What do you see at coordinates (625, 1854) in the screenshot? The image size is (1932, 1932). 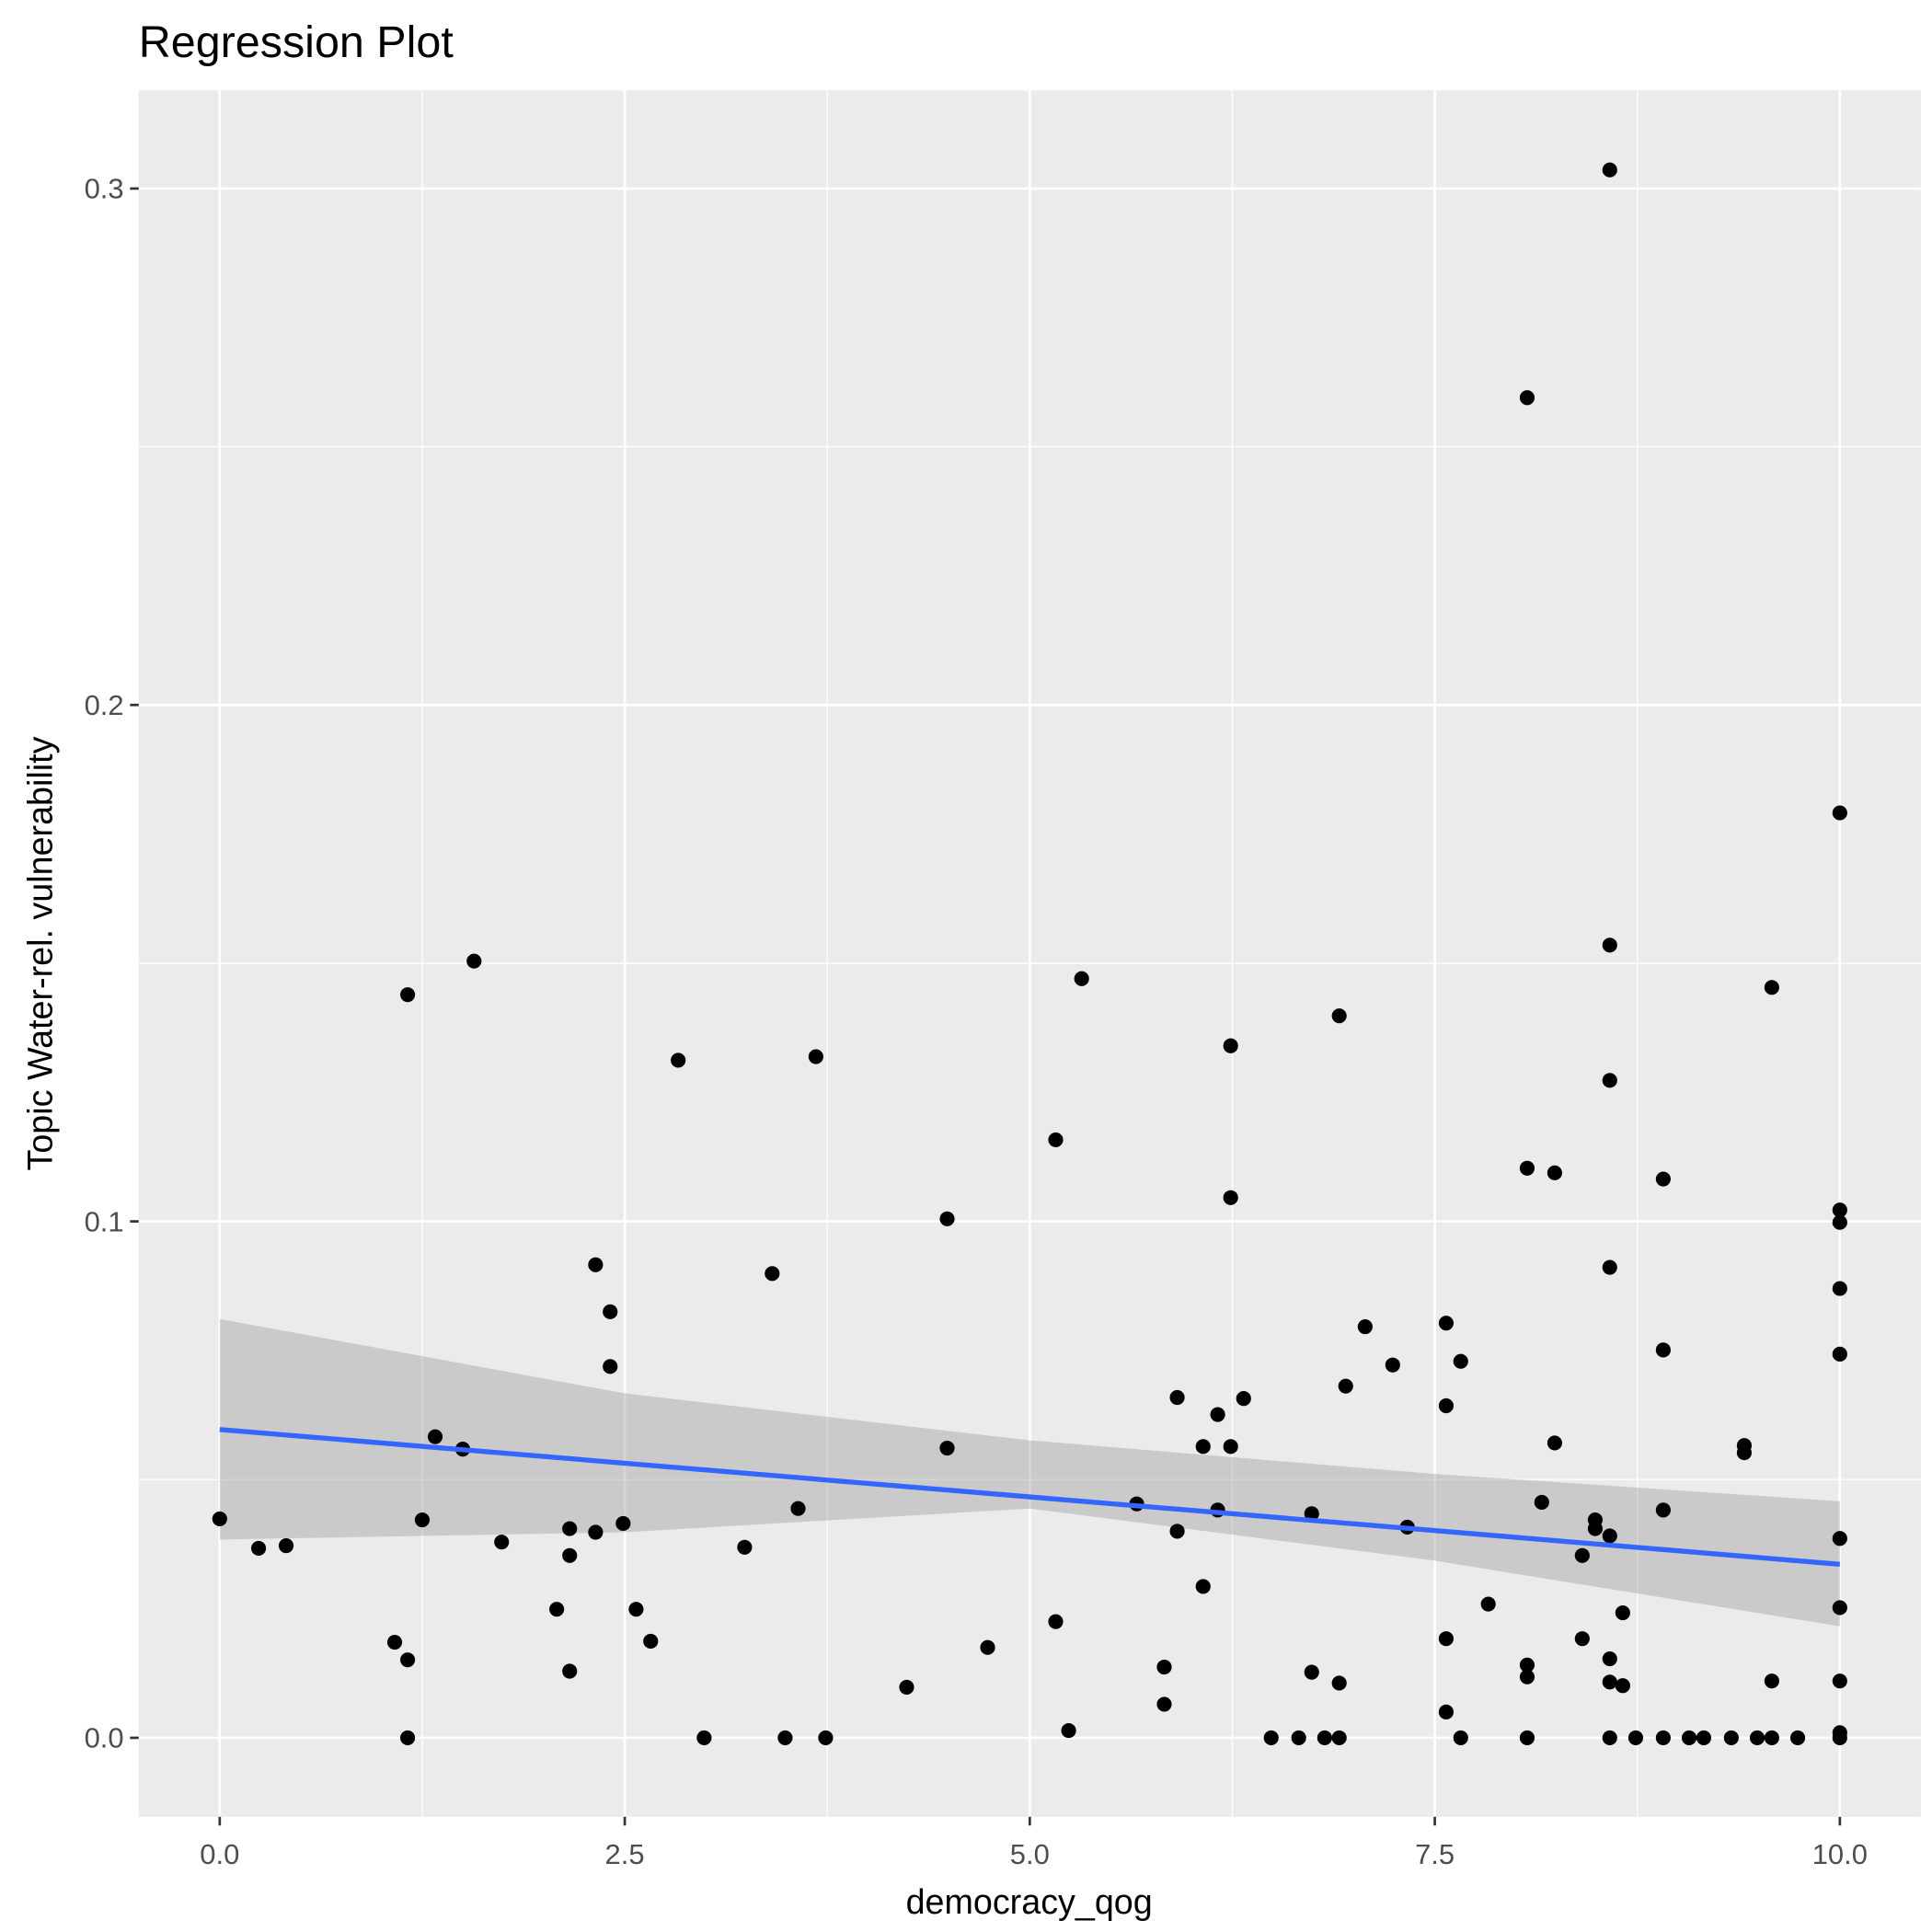 I see `x-tick-label: 2.5` at bounding box center [625, 1854].